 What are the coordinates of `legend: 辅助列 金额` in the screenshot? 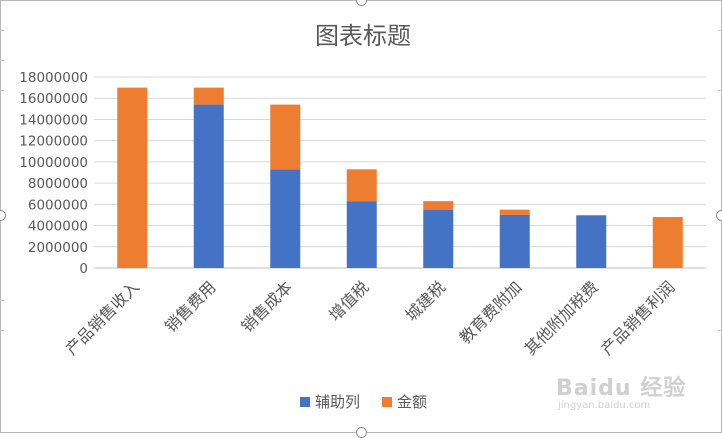 It's located at (363, 402).